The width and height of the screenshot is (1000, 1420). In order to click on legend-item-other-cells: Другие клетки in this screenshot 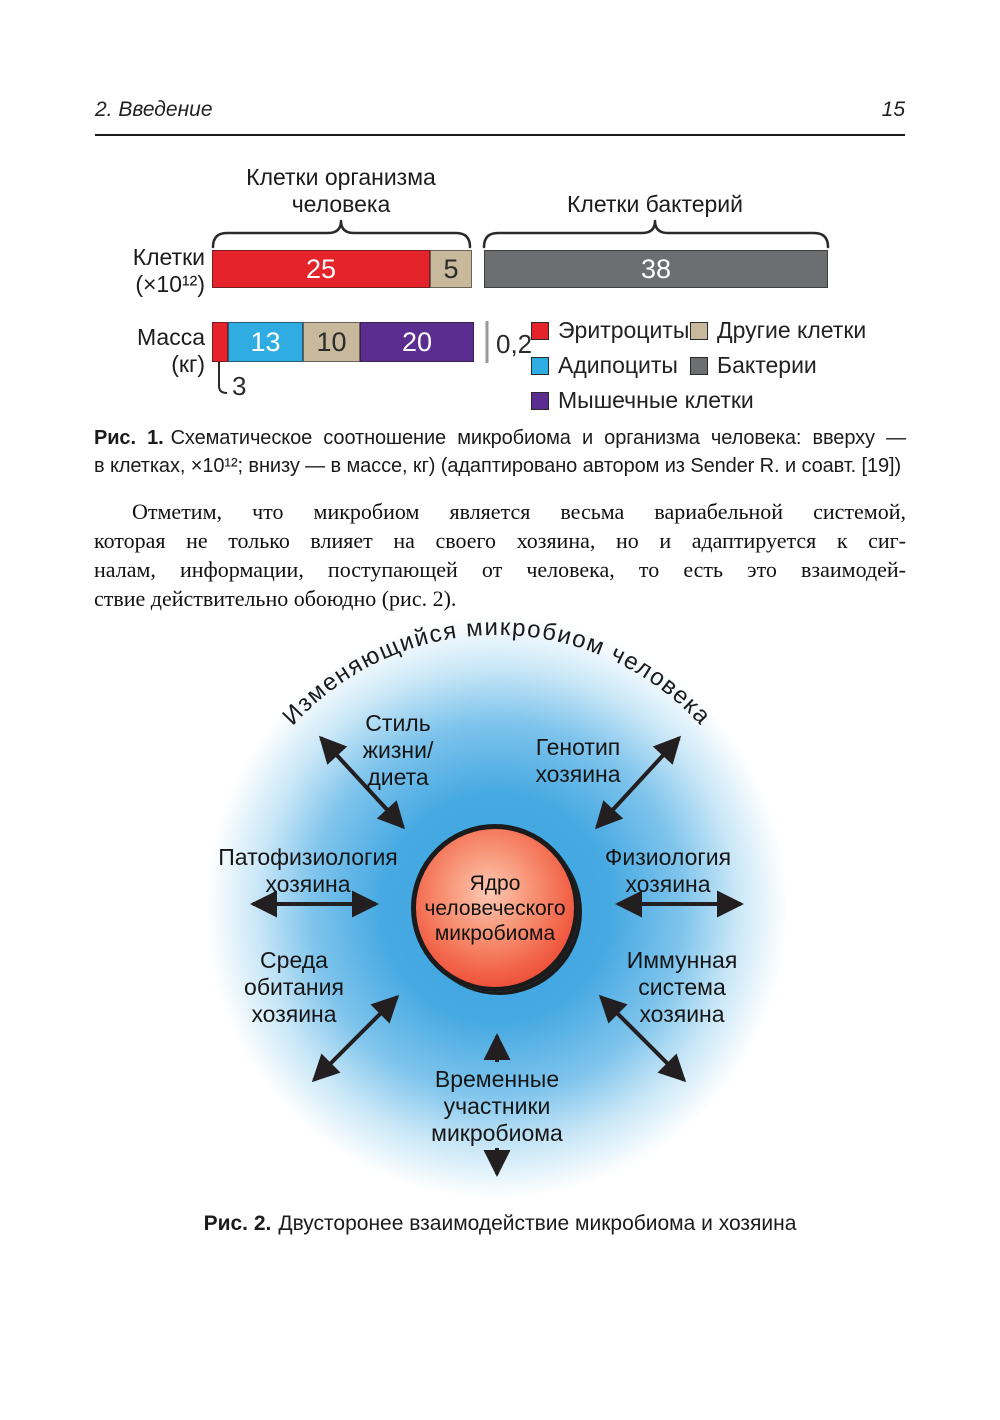, I will do `click(778, 330)`.